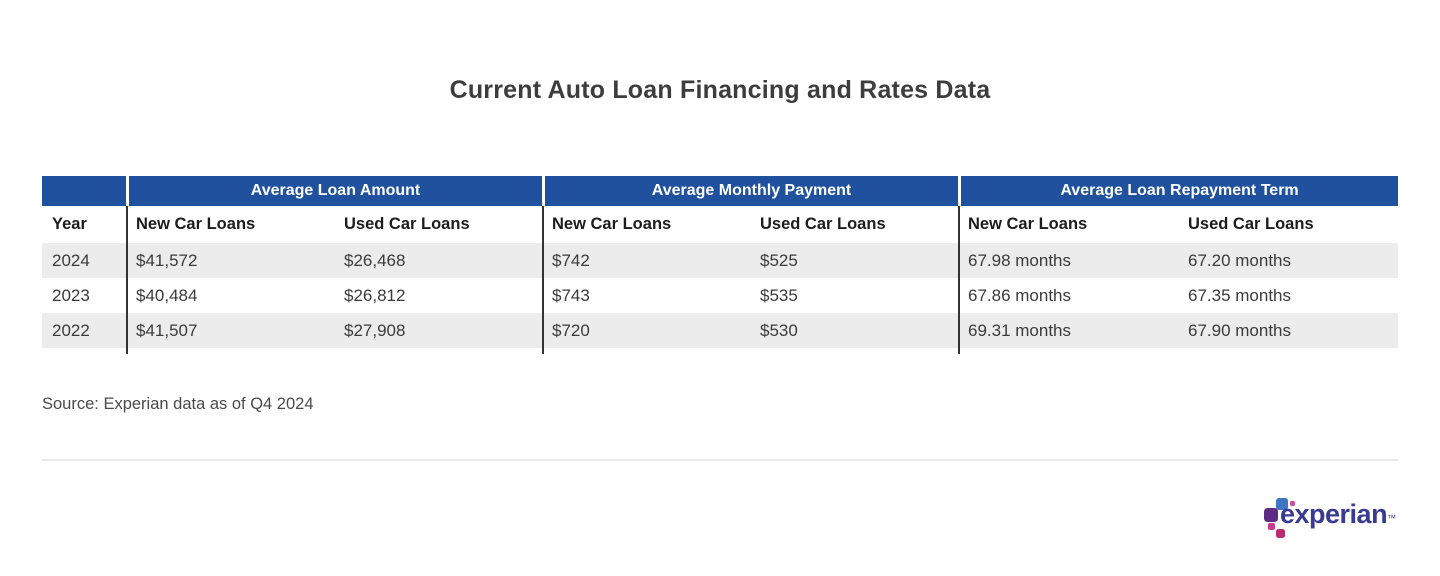 The height and width of the screenshot is (576, 1440). What do you see at coordinates (1240, 295) in the screenshot?
I see `term-used-value: 67.35 months` at bounding box center [1240, 295].